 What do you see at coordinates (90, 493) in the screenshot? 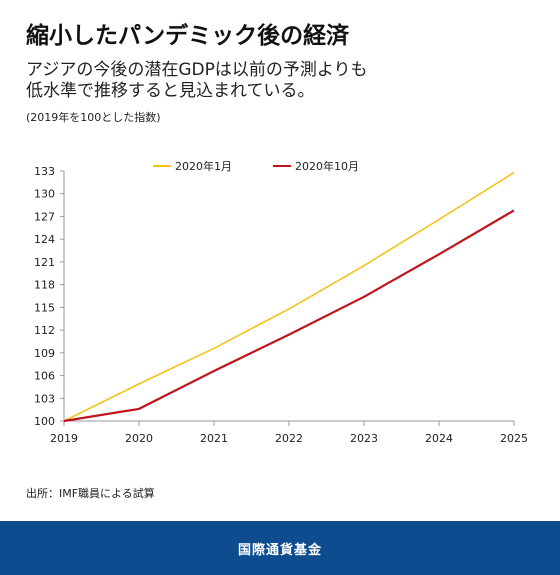
I see `source-note: 出所：IMF職員による試算` at bounding box center [90, 493].